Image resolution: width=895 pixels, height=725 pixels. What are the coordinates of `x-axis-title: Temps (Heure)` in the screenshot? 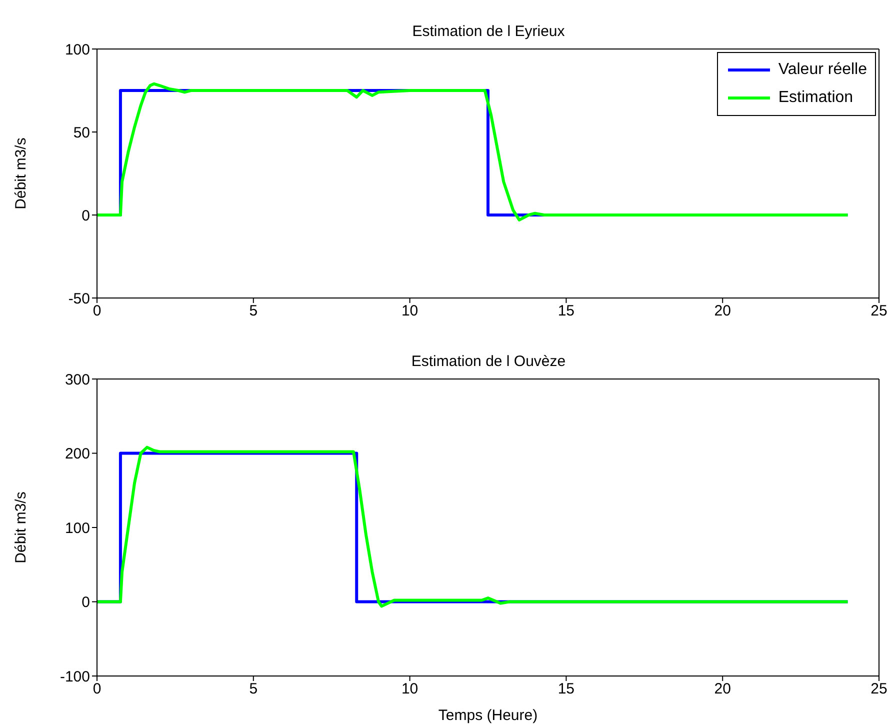 It's located at (488, 715).